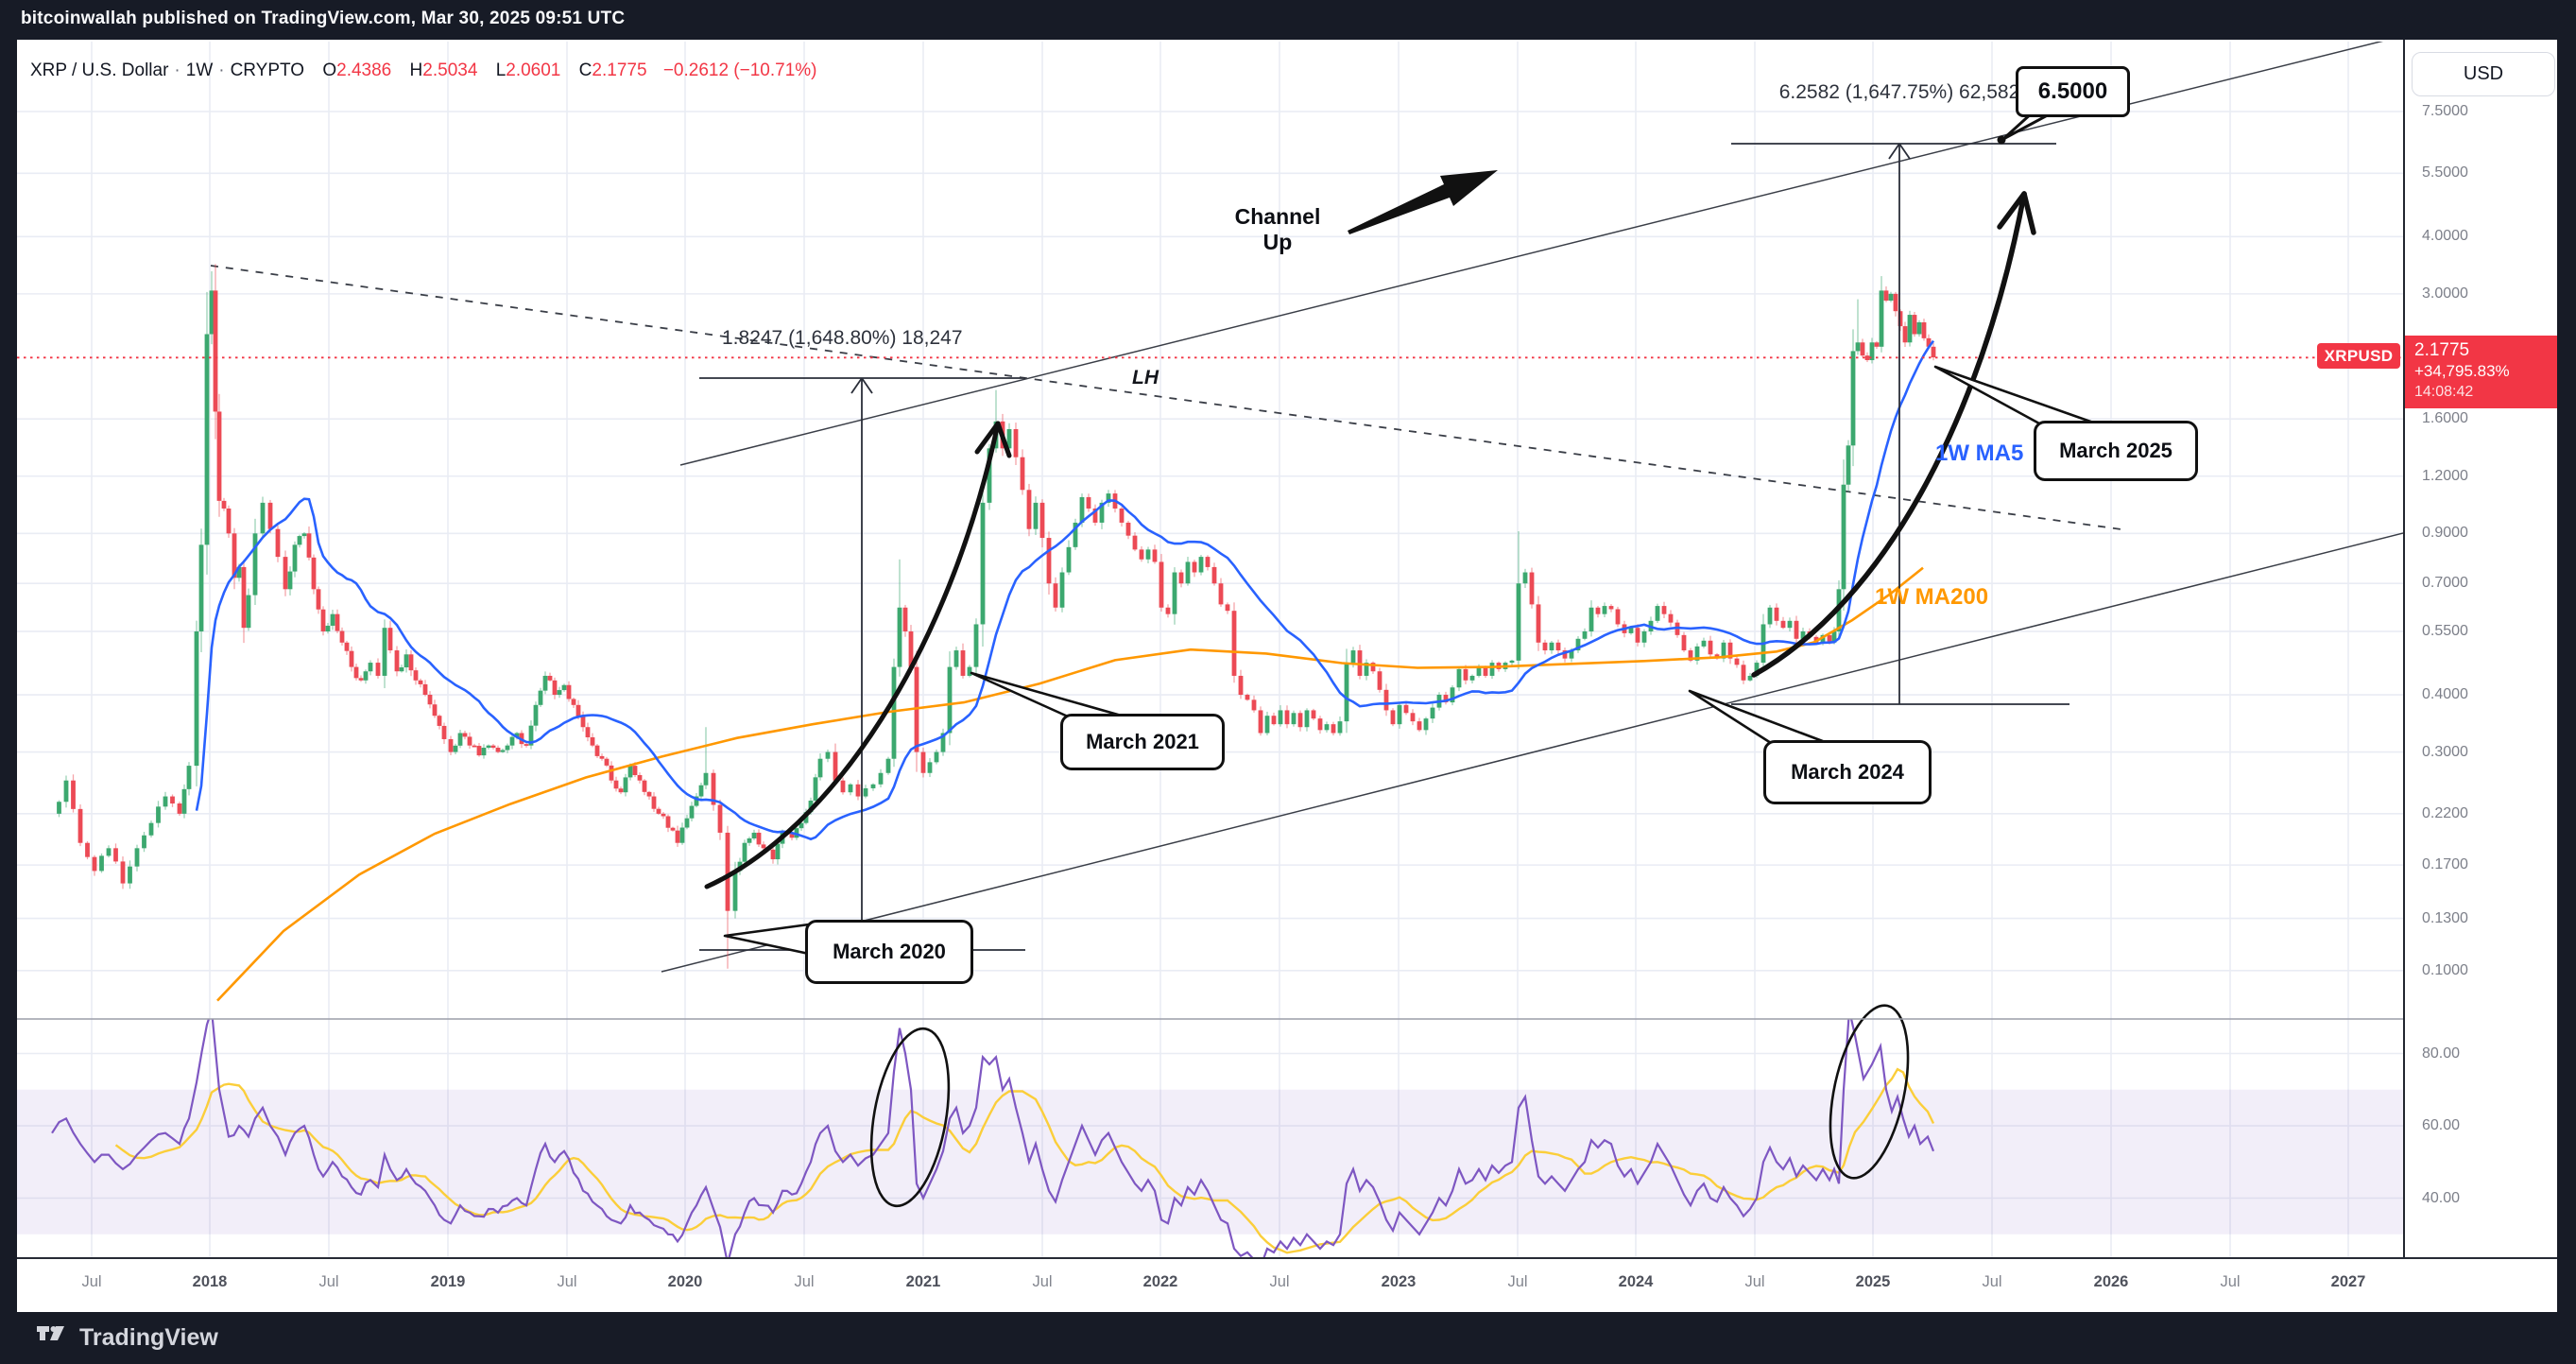 The width and height of the screenshot is (2576, 1364). Describe the element at coordinates (1288, 1338) in the screenshot. I see `bottom-bar` at that location.